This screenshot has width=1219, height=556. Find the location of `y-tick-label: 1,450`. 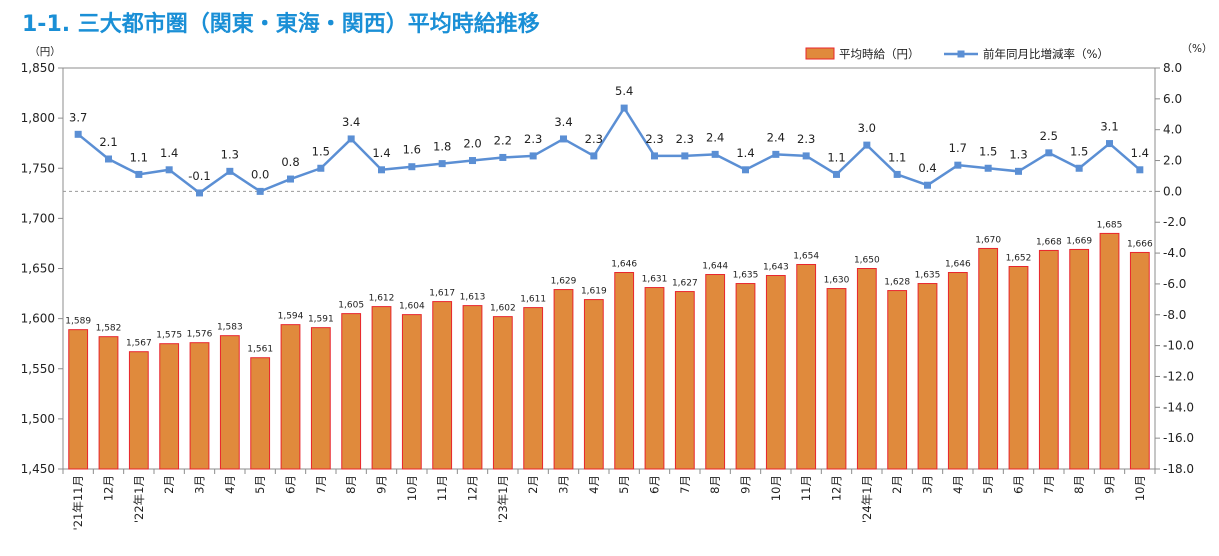

y-tick-label: 1,450 is located at coordinates (38, 469).